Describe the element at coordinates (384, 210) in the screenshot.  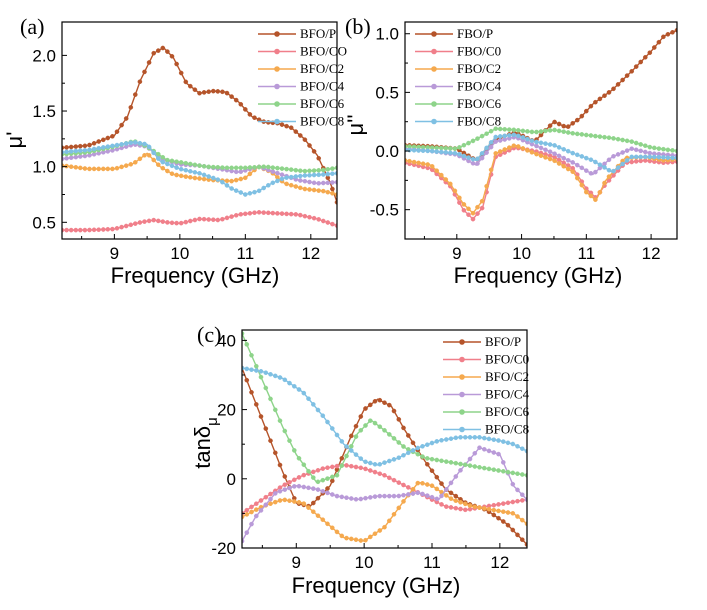
I see `y-tick-label: -0.5` at that location.